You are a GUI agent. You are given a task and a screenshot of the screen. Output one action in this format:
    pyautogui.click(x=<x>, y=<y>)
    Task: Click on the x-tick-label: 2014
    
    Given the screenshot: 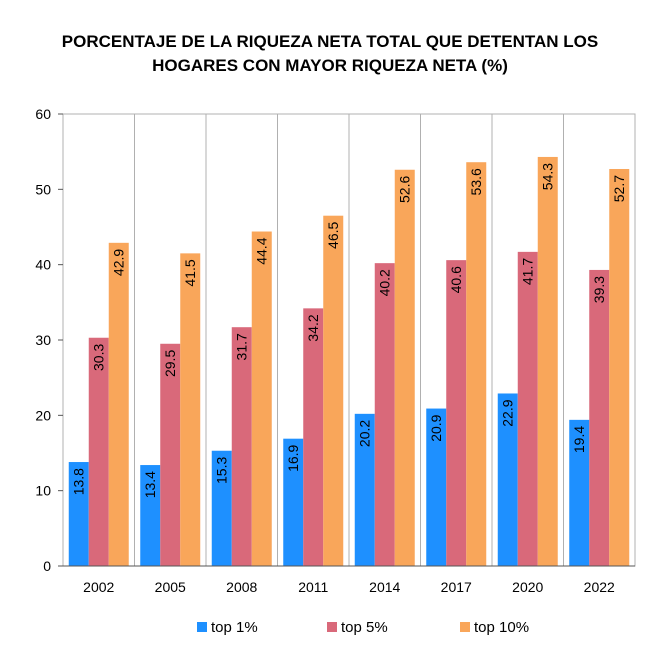 What is the action you would take?
    pyautogui.click(x=384, y=587)
    